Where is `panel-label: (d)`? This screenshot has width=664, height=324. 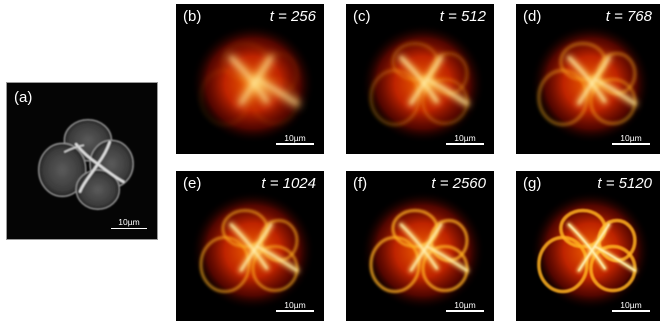 panel-label: (d) is located at coordinates (532, 16).